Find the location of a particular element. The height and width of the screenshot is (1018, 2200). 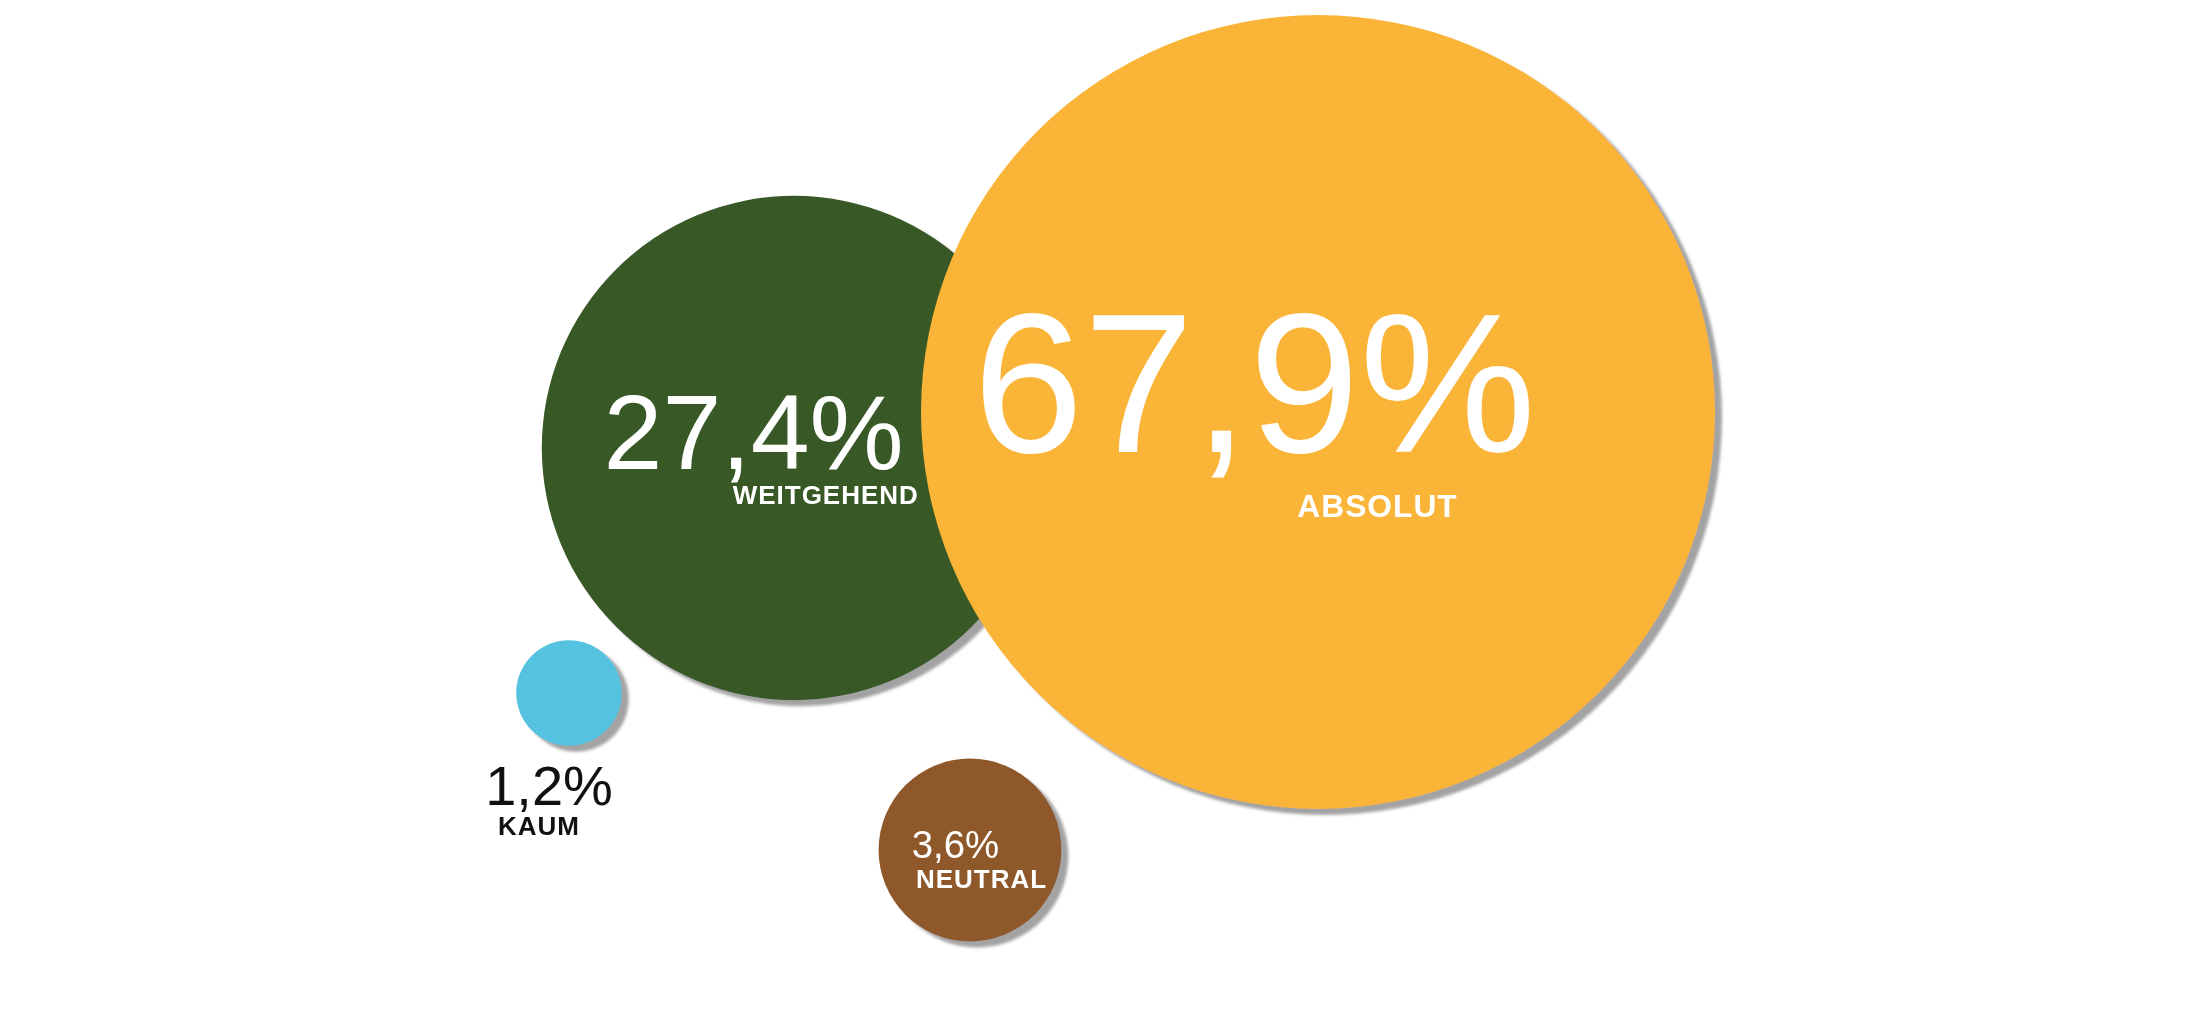

category-label: NEUTRAL is located at coordinates (981, 878).